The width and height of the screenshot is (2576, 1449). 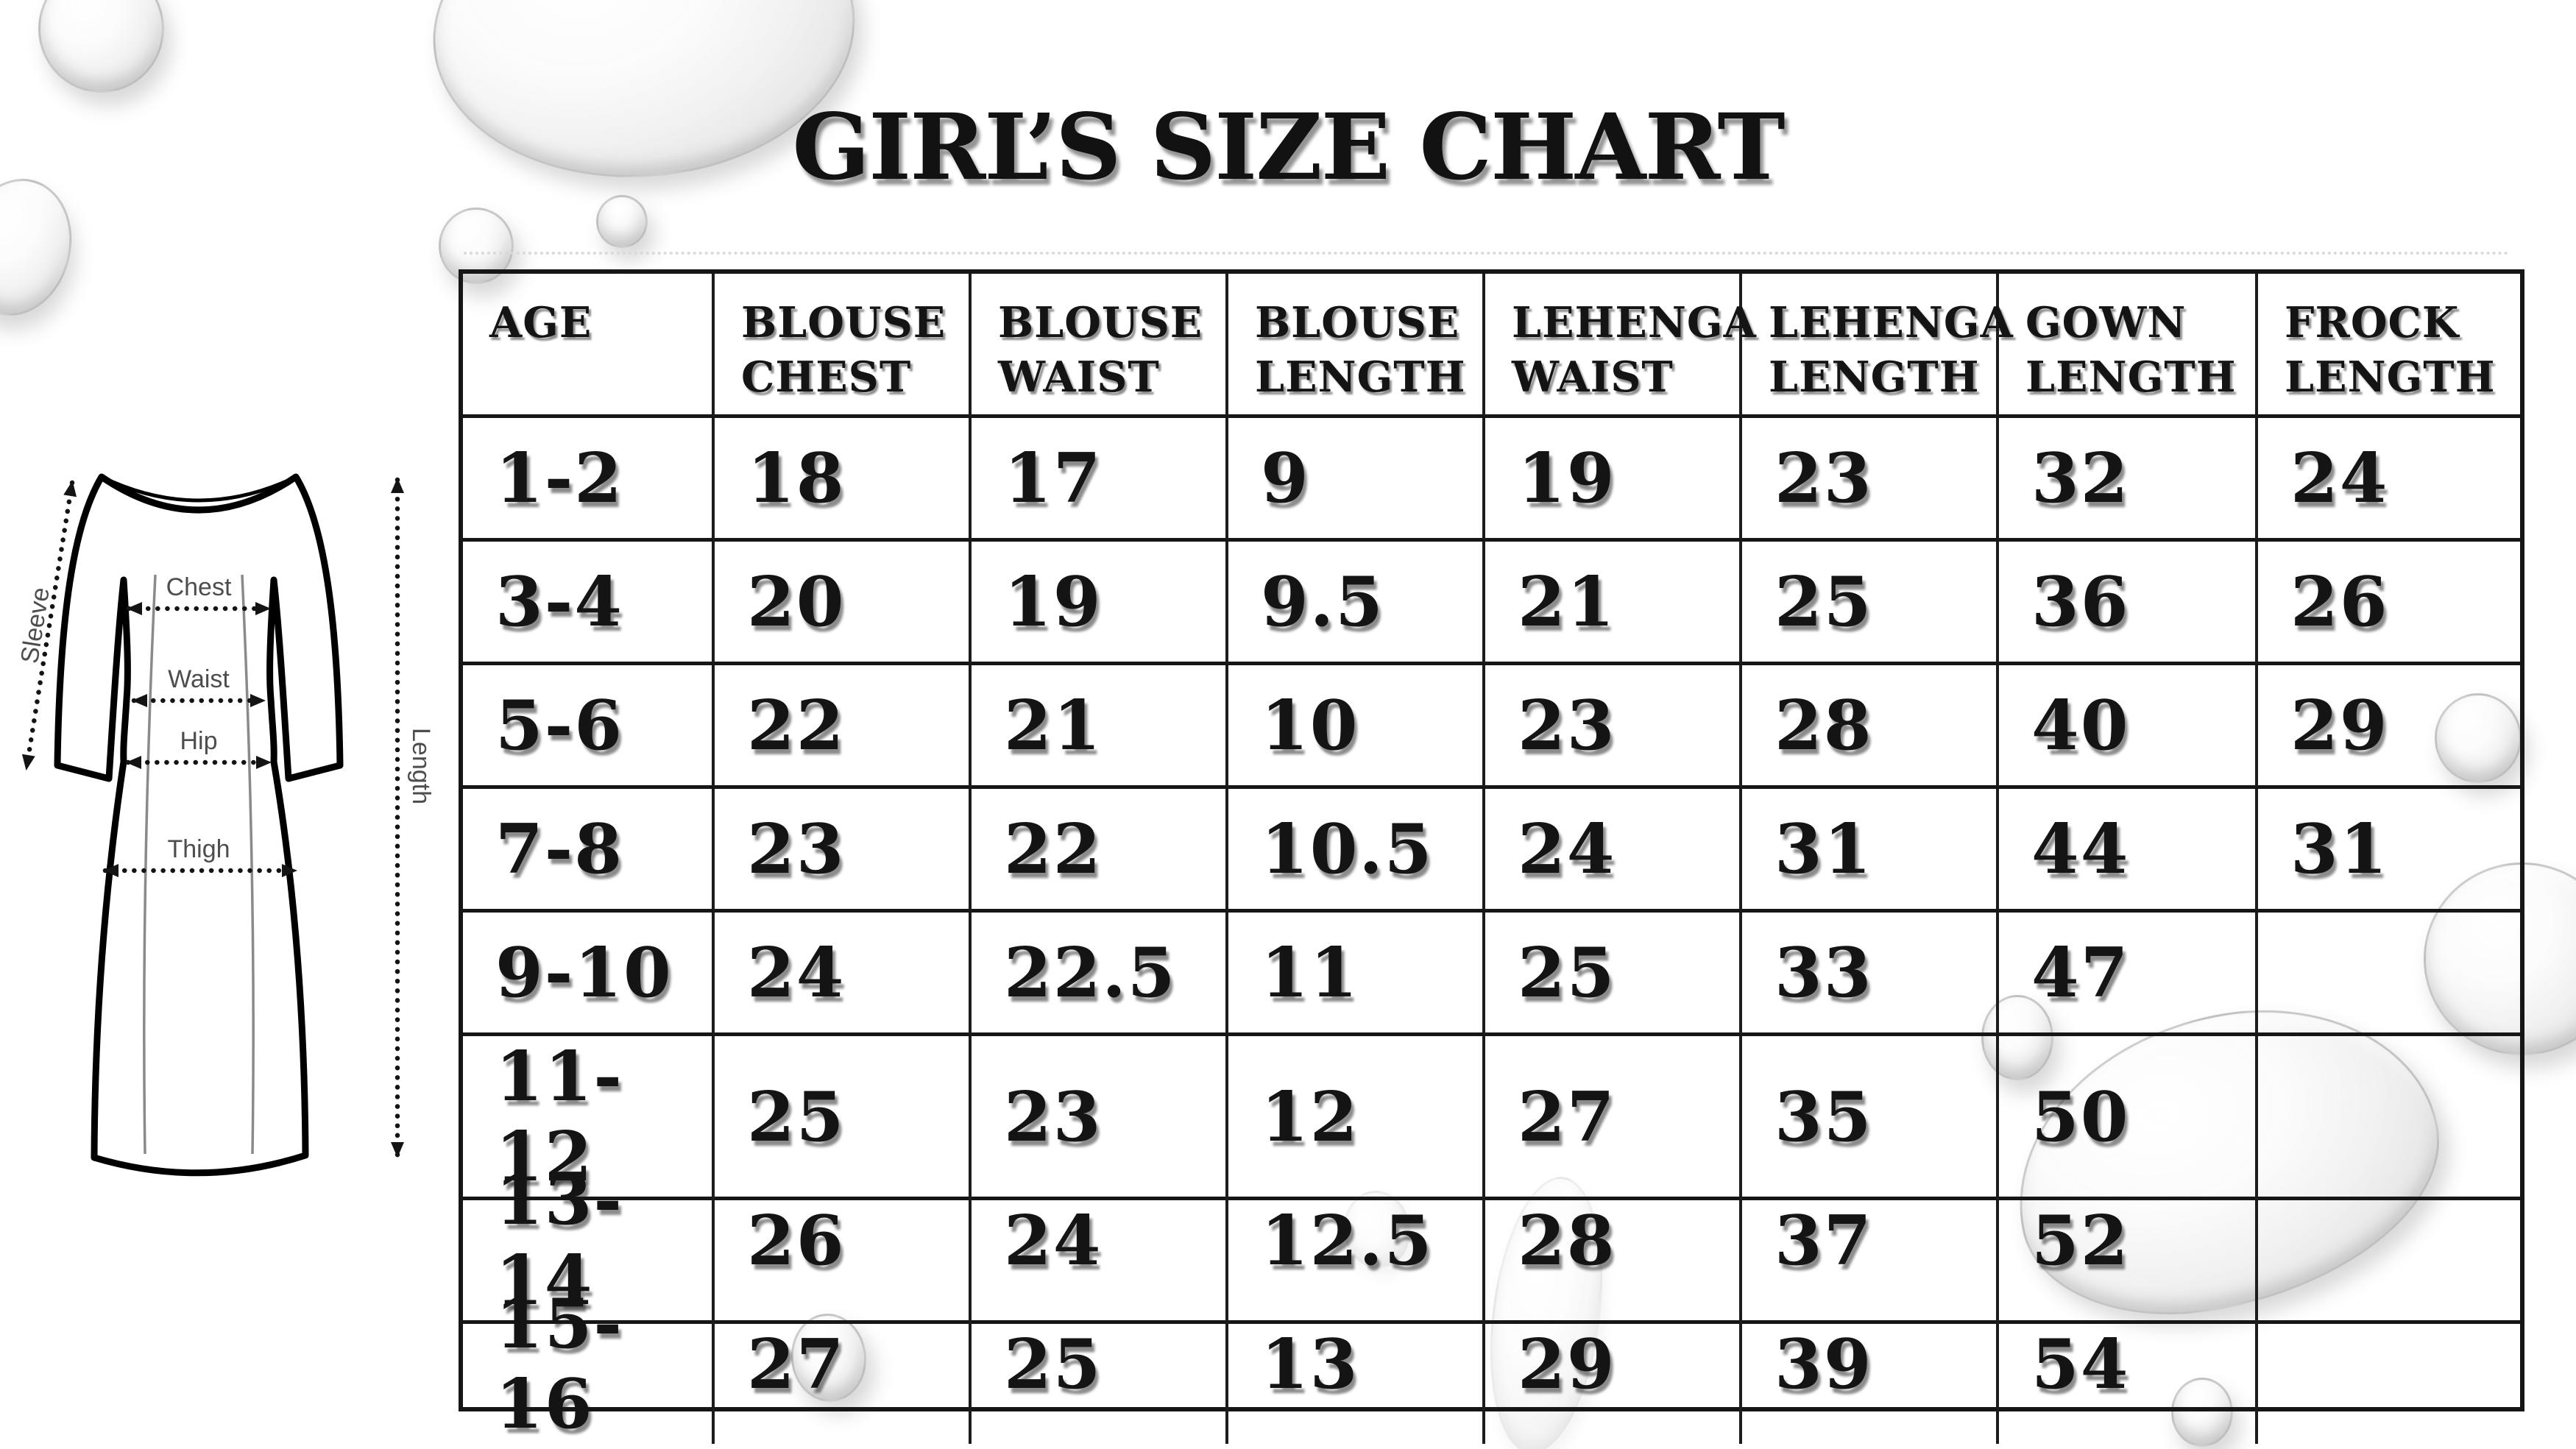 What do you see at coordinates (2128, 727) in the screenshot?
I see `value-cell: 40` at bounding box center [2128, 727].